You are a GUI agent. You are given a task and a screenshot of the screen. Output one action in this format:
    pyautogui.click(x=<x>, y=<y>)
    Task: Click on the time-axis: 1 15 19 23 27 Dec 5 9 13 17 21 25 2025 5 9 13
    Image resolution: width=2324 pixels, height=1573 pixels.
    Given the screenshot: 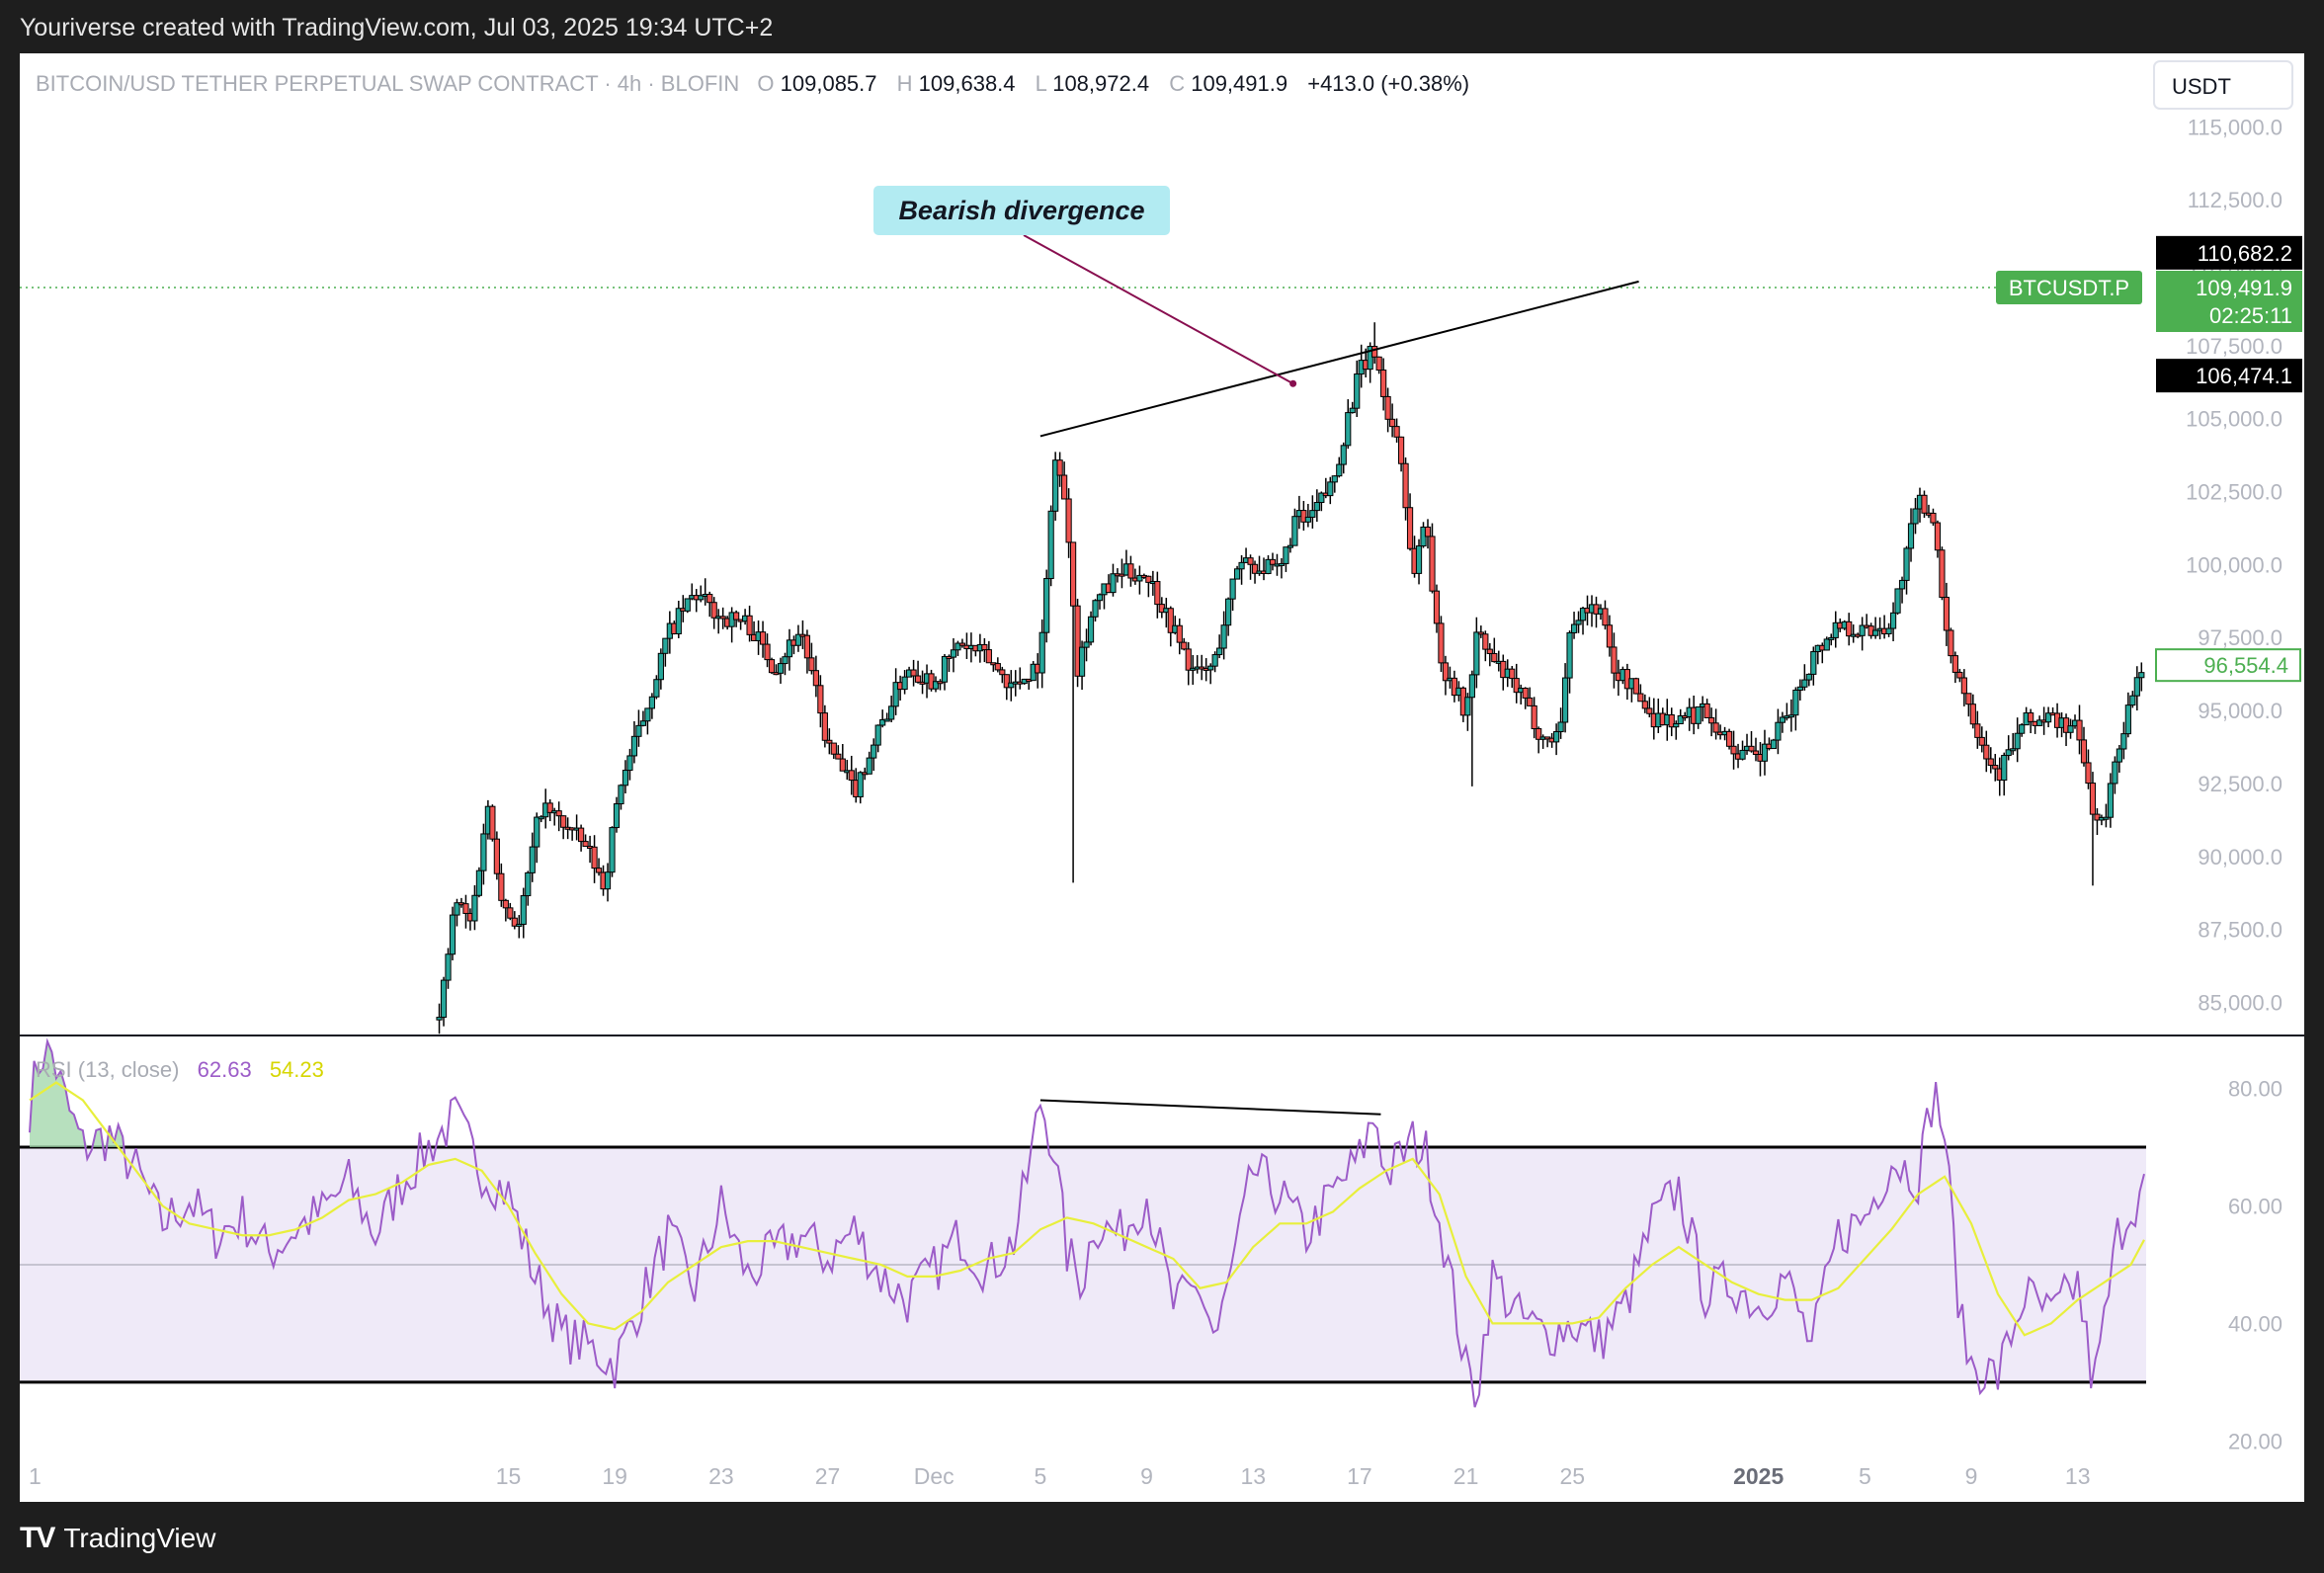 What is the action you would take?
    pyautogui.click(x=1060, y=1476)
    